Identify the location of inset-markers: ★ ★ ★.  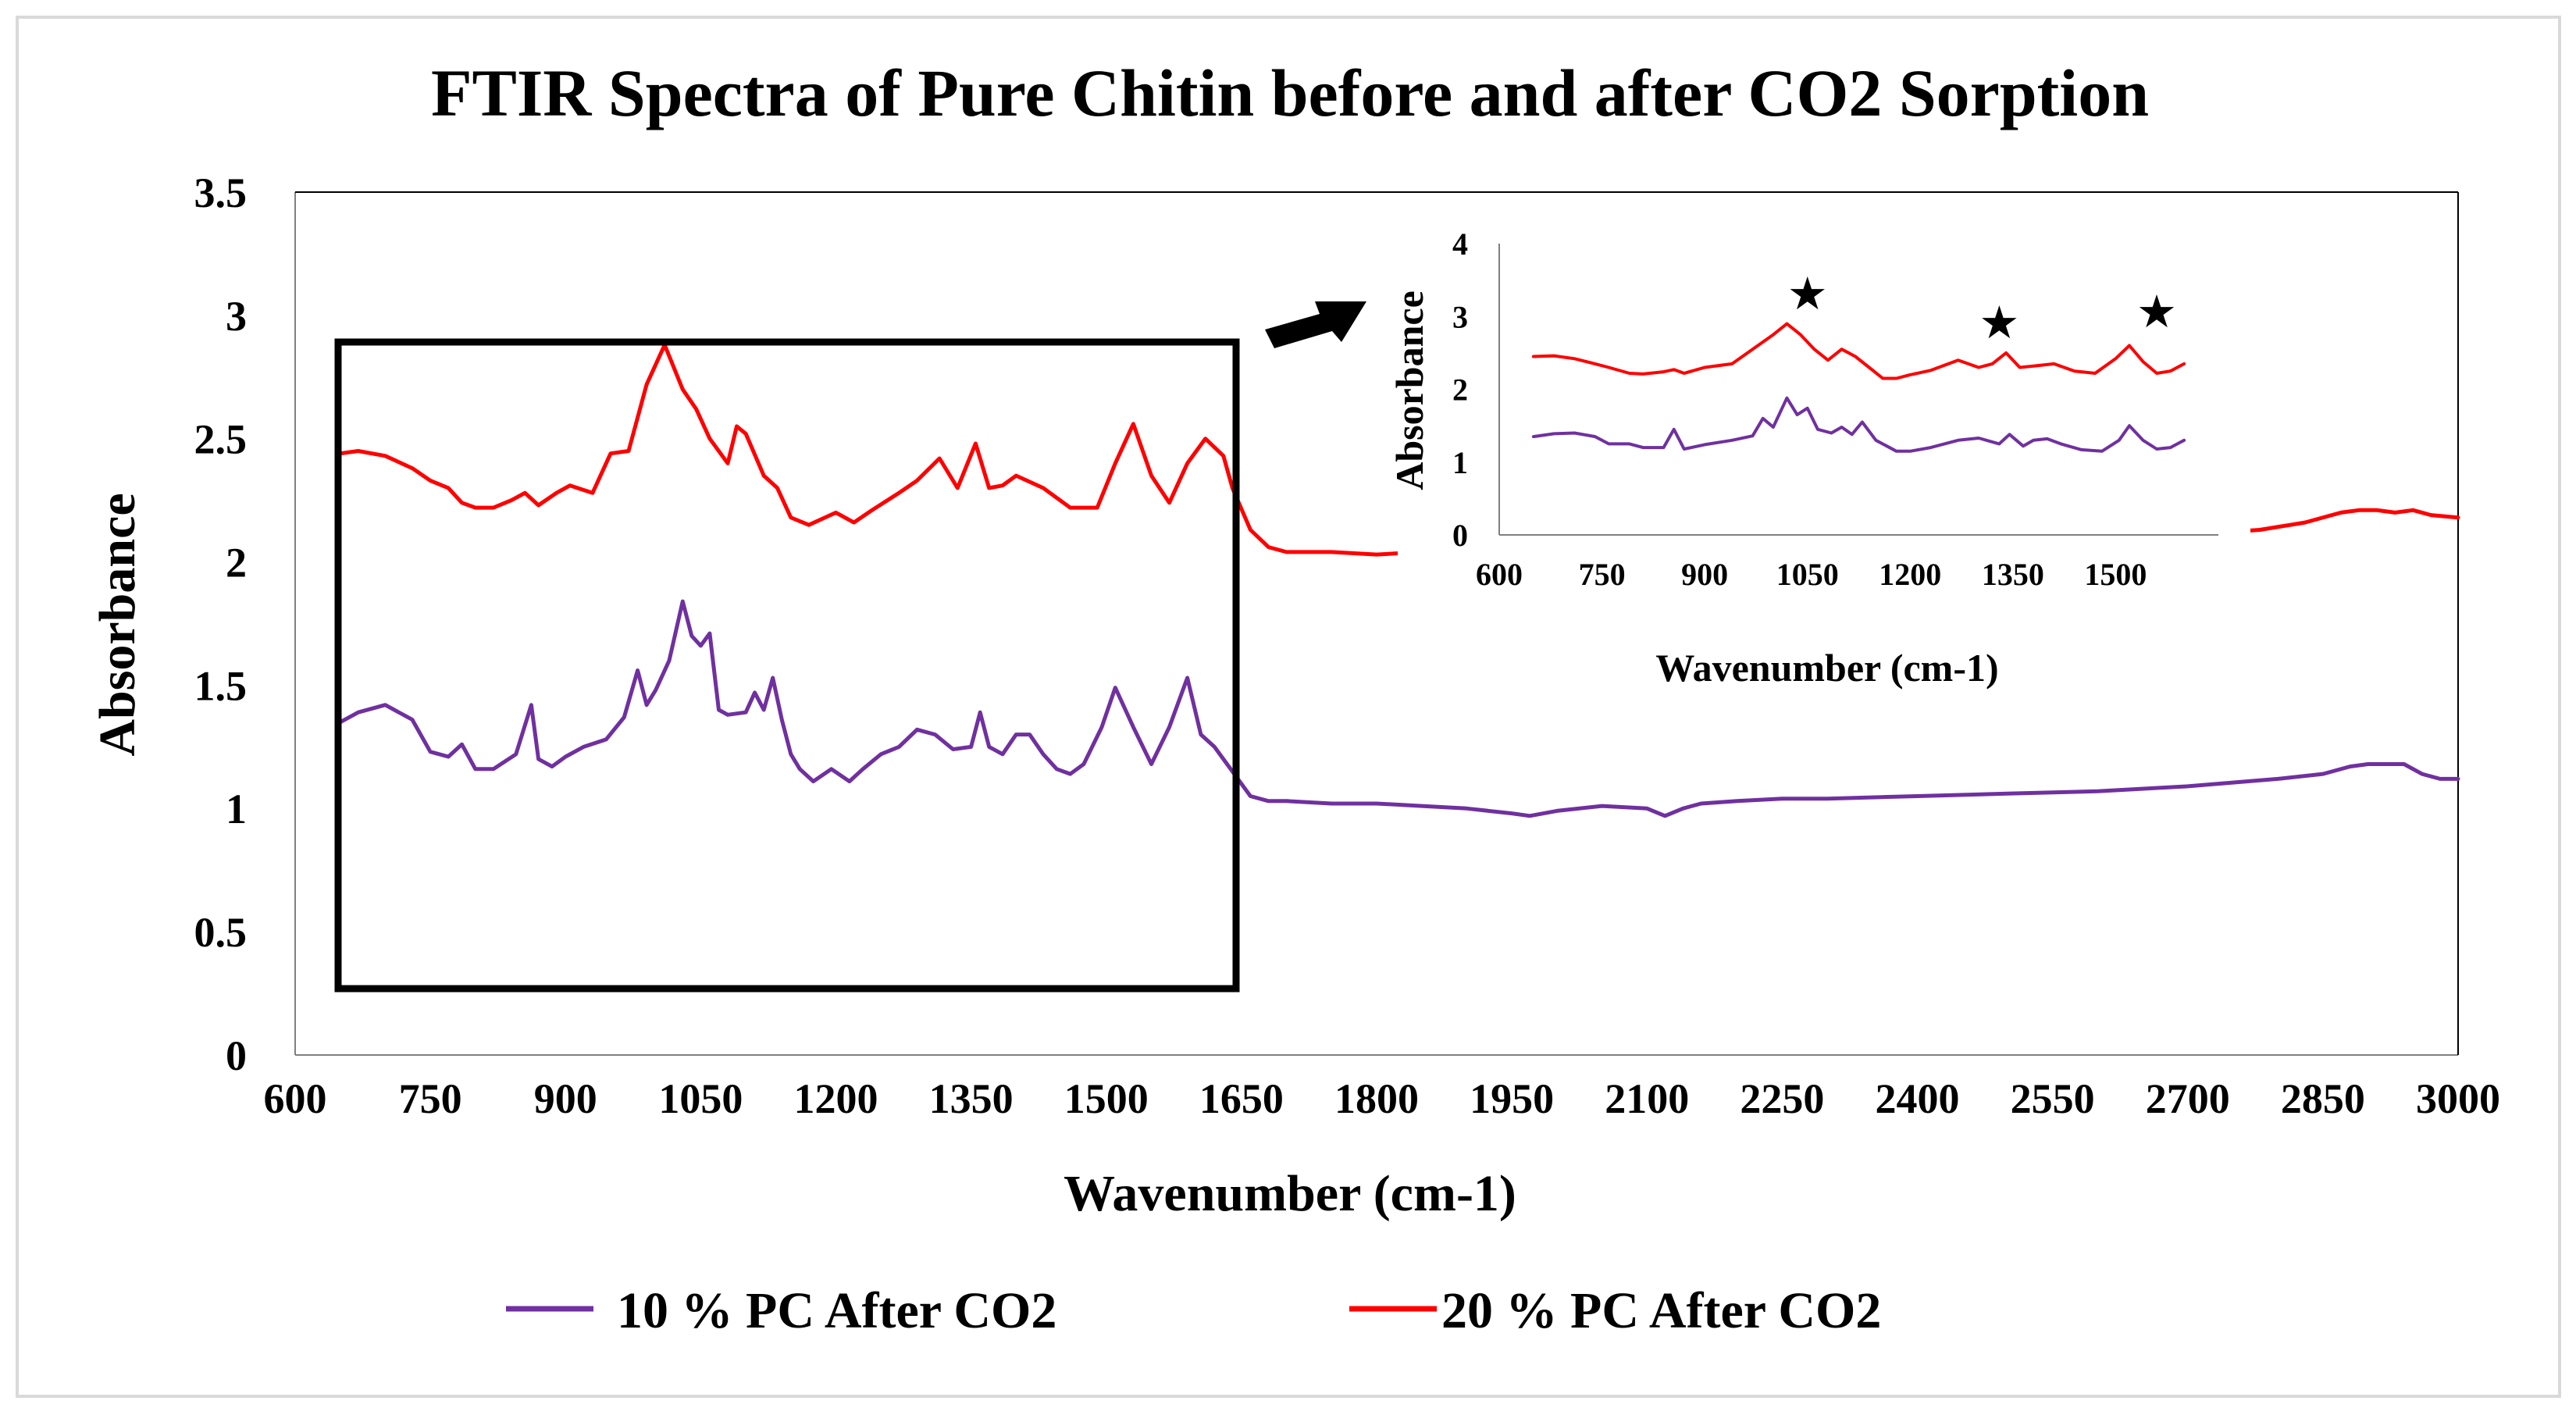
(1982, 308).